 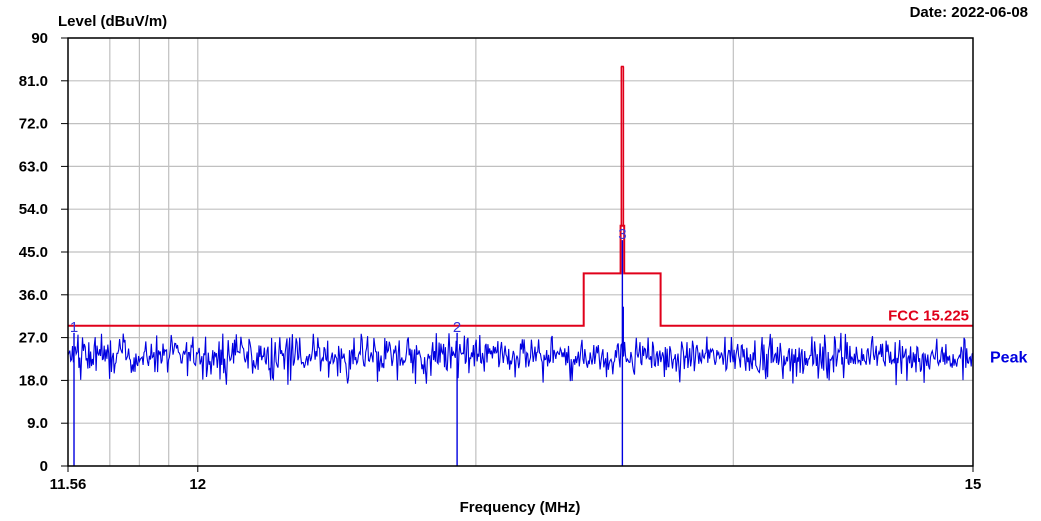 What do you see at coordinates (33, 166) in the screenshot?
I see `y-tick-label: 63.0` at bounding box center [33, 166].